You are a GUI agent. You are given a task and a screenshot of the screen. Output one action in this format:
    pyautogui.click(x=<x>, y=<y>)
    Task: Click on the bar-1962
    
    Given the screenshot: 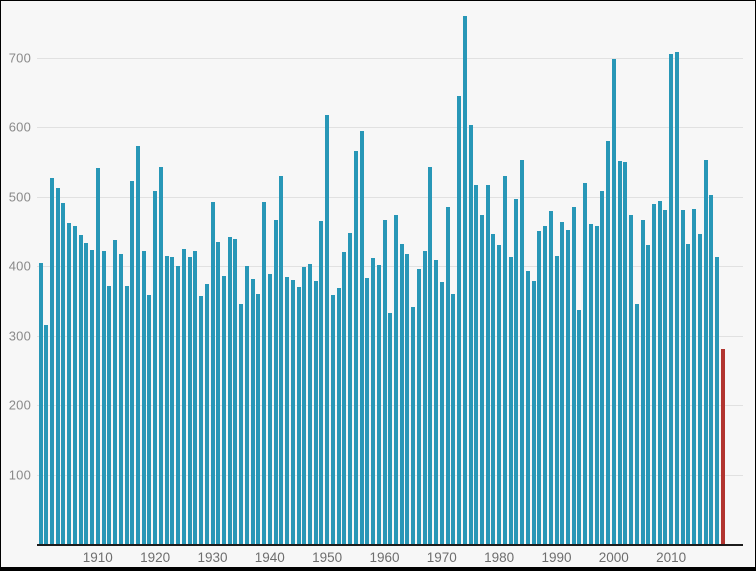 What is the action you would take?
    pyautogui.click(x=395, y=379)
    